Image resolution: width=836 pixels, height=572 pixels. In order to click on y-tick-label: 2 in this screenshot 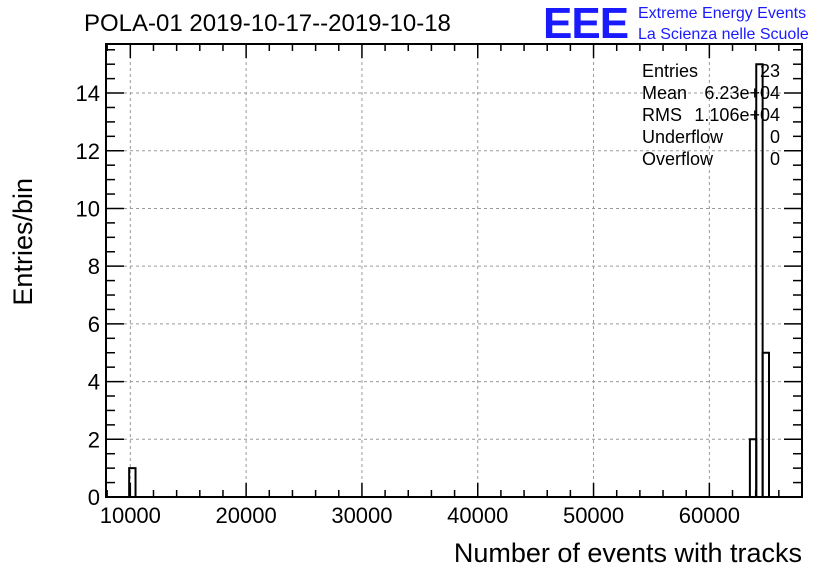, I will do `click(94, 439)`.